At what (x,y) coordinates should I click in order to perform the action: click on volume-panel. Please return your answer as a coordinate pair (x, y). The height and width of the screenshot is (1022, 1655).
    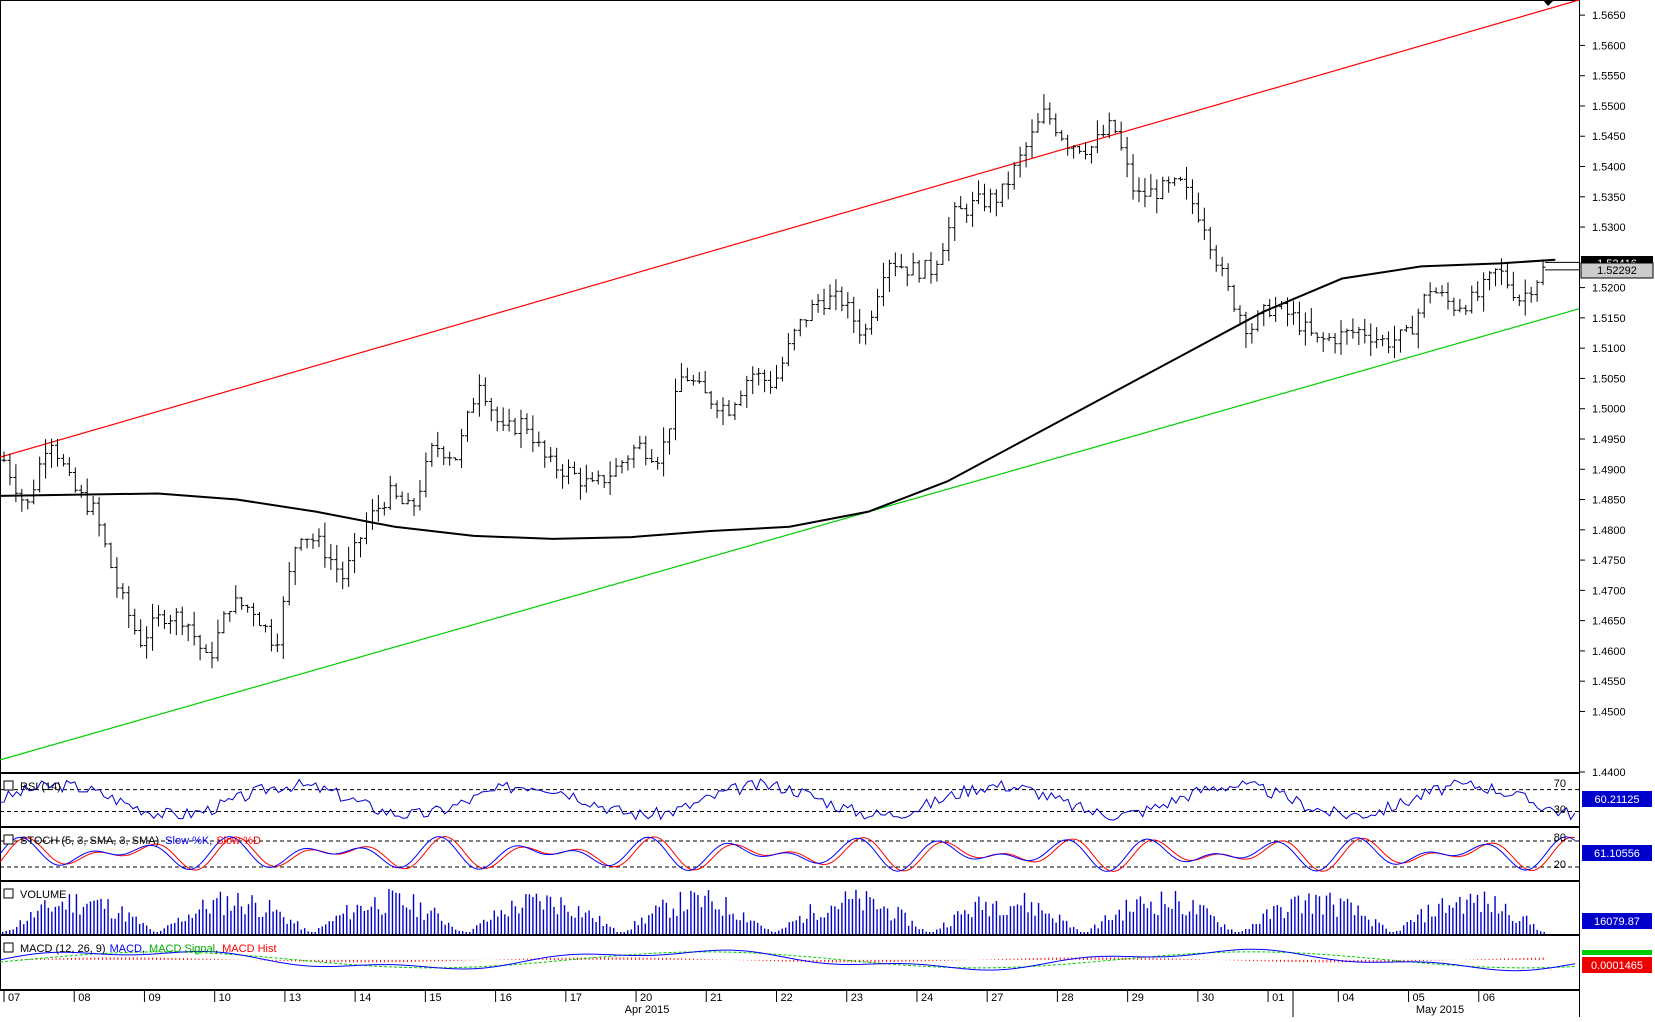
    Looking at the image, I should click on (773, 911).